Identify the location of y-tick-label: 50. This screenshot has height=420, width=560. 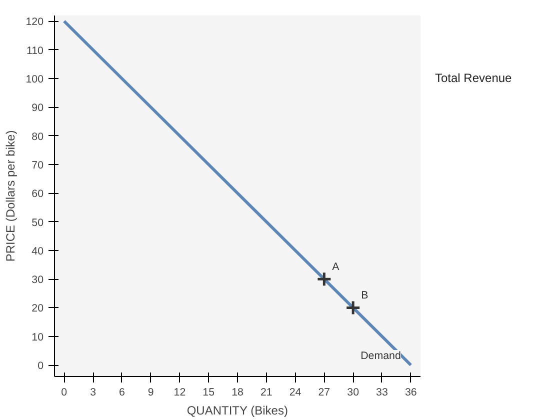
(38, 222).